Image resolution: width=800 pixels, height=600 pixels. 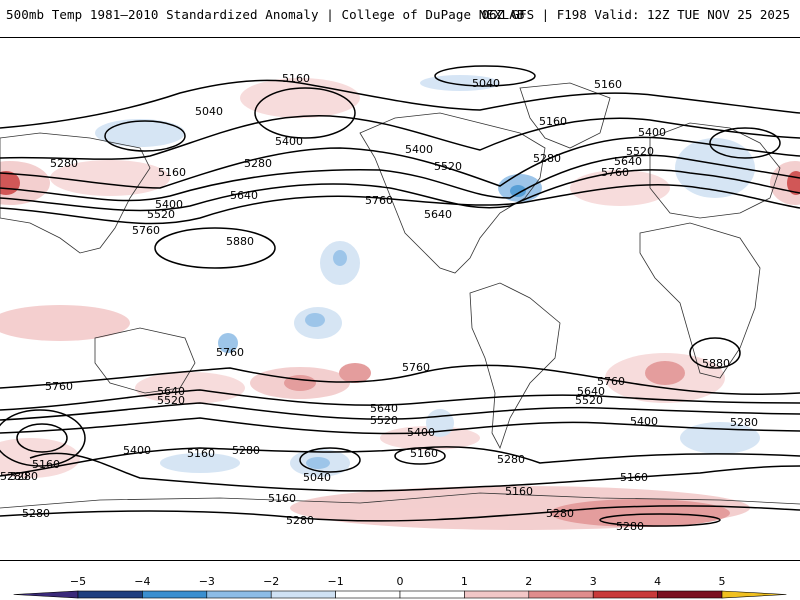 What do you see at coordinates (700, 300) in the screenshot?
I see `africa-outline` at bounding box center [700, 300].